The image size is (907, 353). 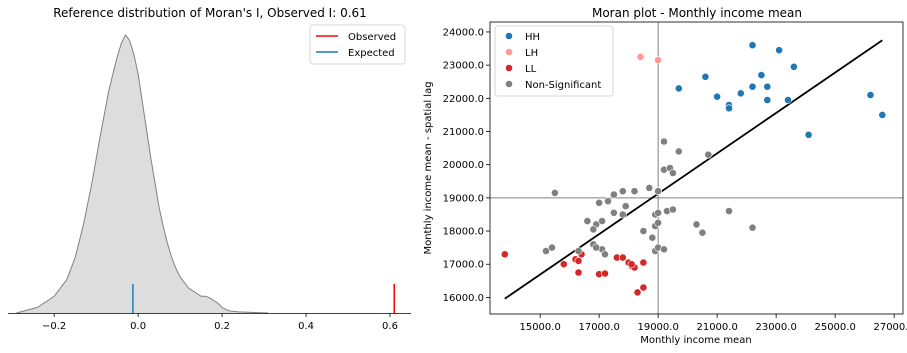 I want to click on moran-y-tick-label: 17000.0, so click(x=463, y=265).